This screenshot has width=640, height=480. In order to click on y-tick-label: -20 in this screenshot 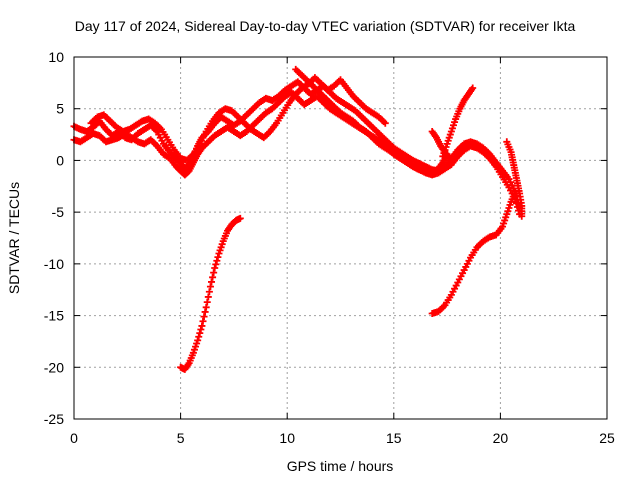, I will do `click(54, 367)`.